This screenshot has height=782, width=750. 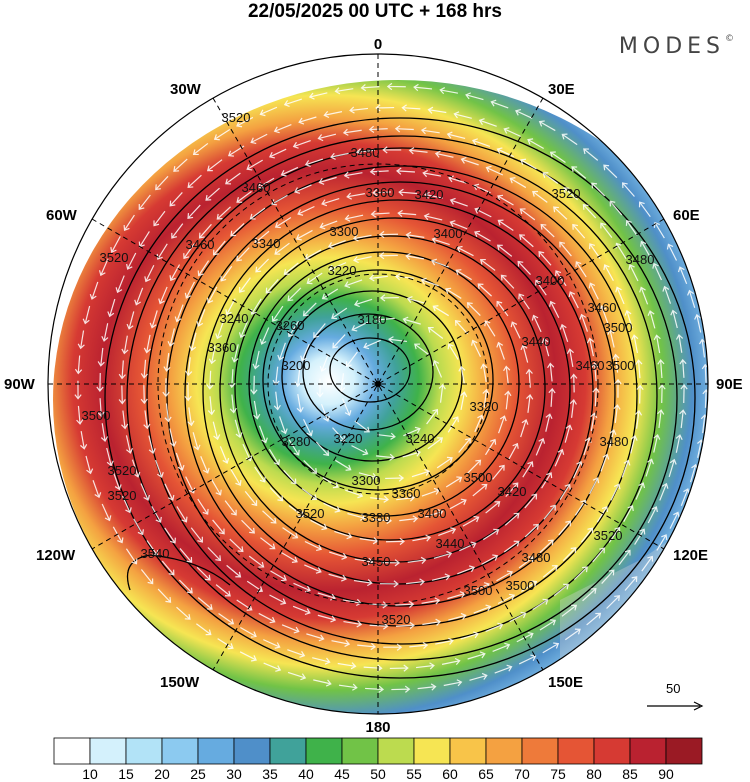 What do you see at coordinates (618, 327) in the screenshot?
I see `contour-label: 3500` at bounding box center [618, 327].